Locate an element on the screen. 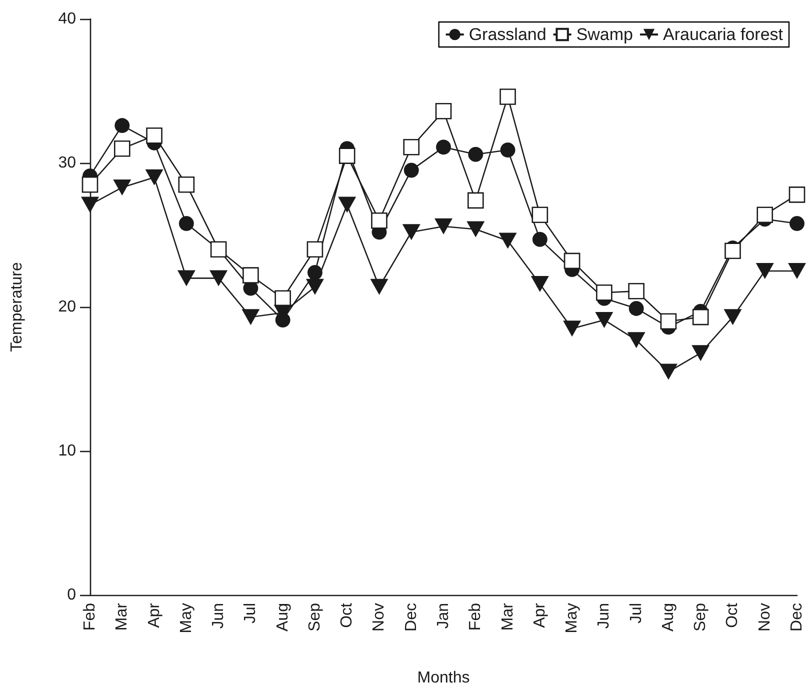 This screenshot has width=809, height=694. x-axis-title: Months is located at coordinates (443, 678).